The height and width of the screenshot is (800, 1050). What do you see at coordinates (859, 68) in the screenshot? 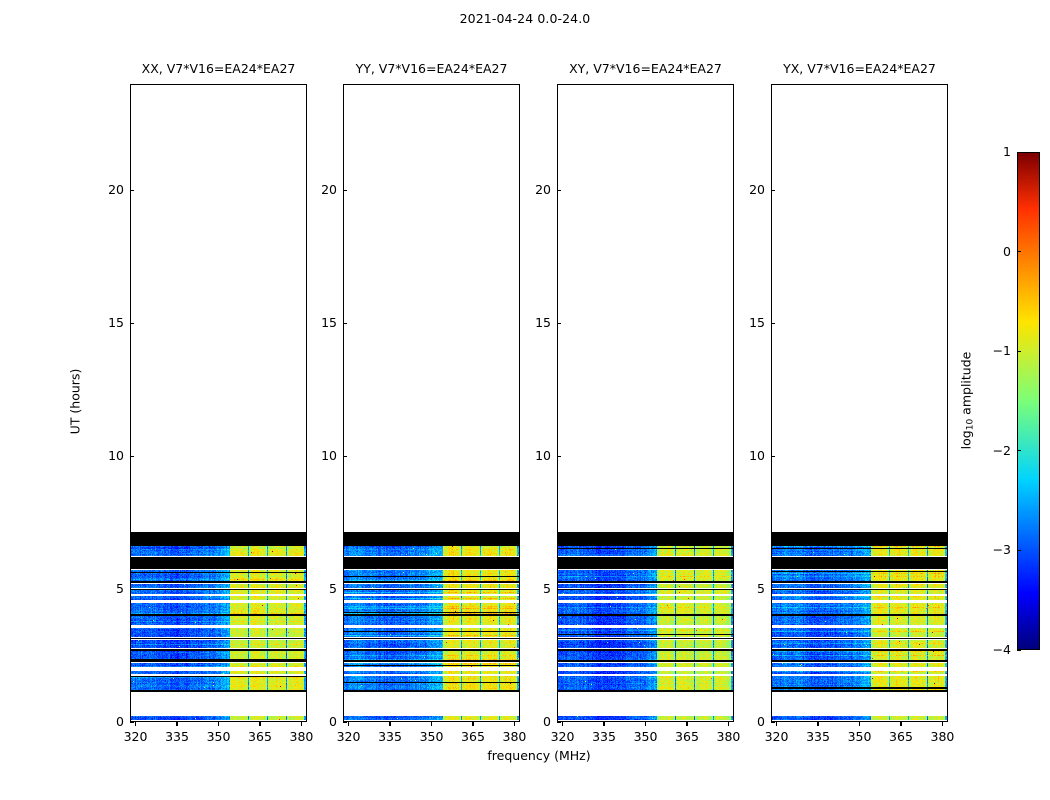
I see `panel-title-yx: YX, V7*V16=EA24*EA27` at bounding box center [859, 68].